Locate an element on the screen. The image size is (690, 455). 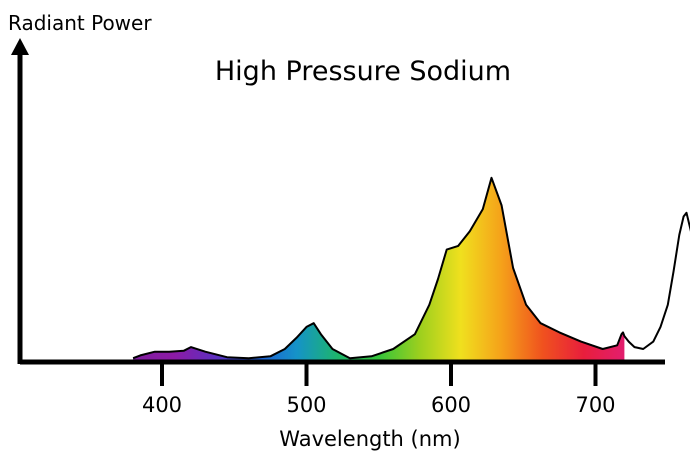
x-axis-label: Wavelength (nm) is located at coordinates (369, 439).